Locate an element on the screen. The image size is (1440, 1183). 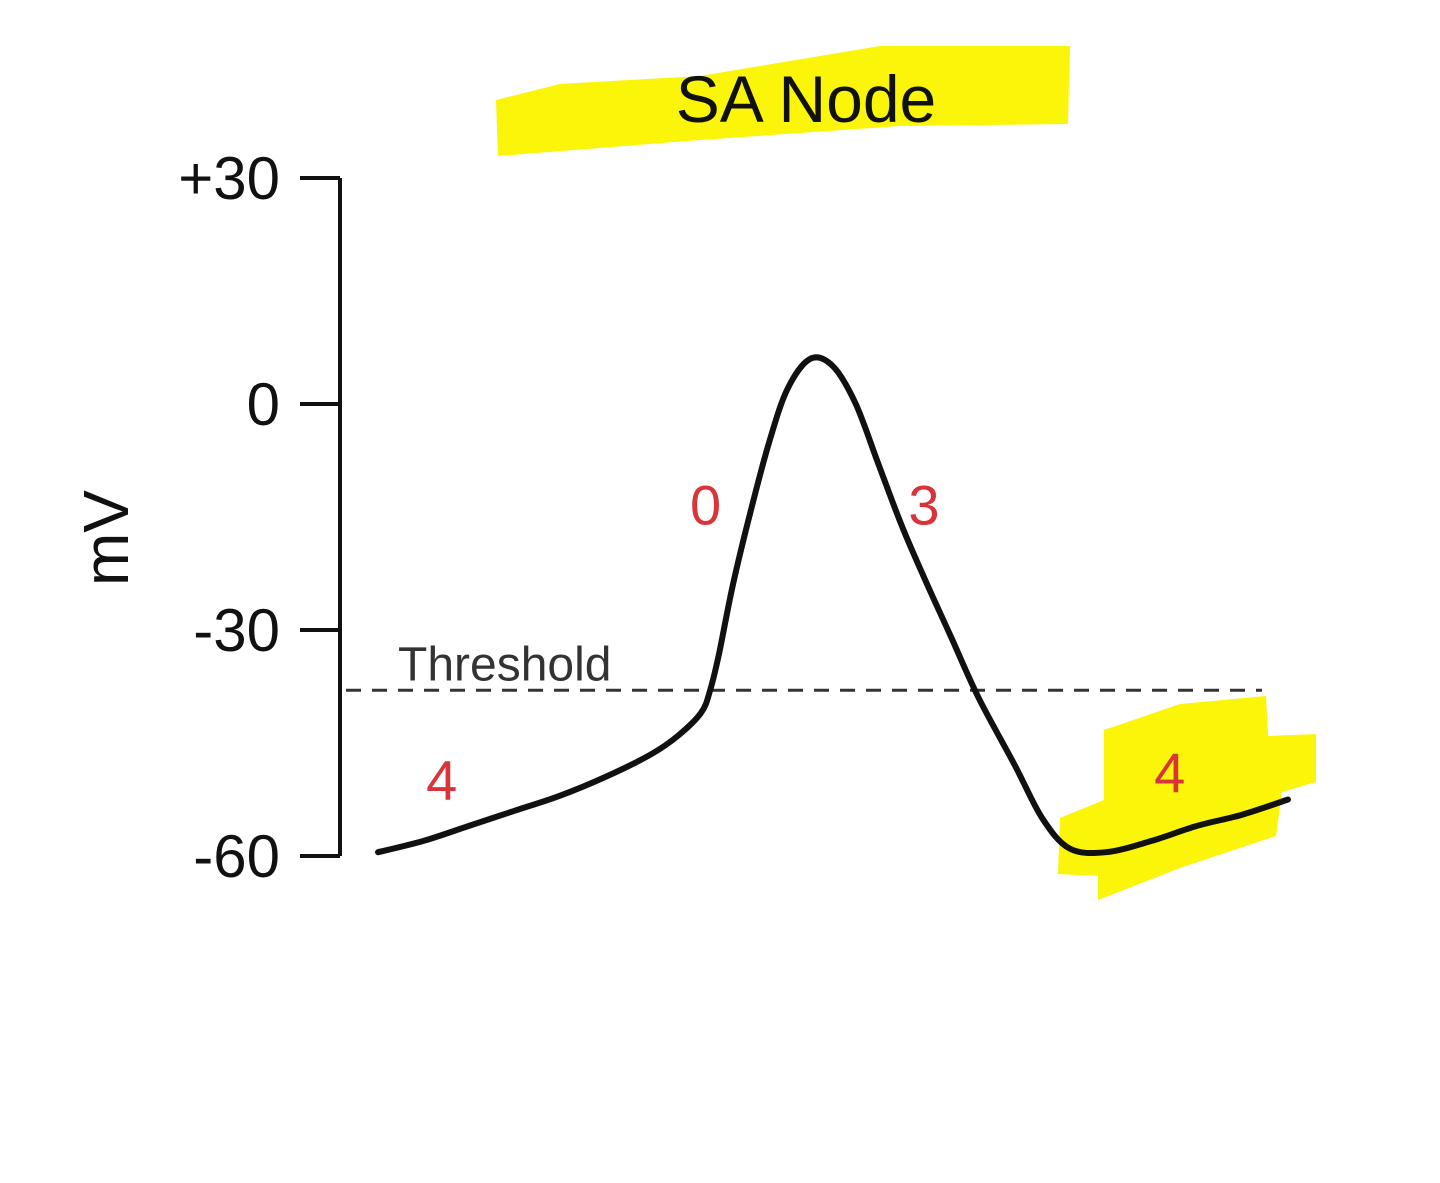
chart-title: SA Node is located at coordinates (806, 99).